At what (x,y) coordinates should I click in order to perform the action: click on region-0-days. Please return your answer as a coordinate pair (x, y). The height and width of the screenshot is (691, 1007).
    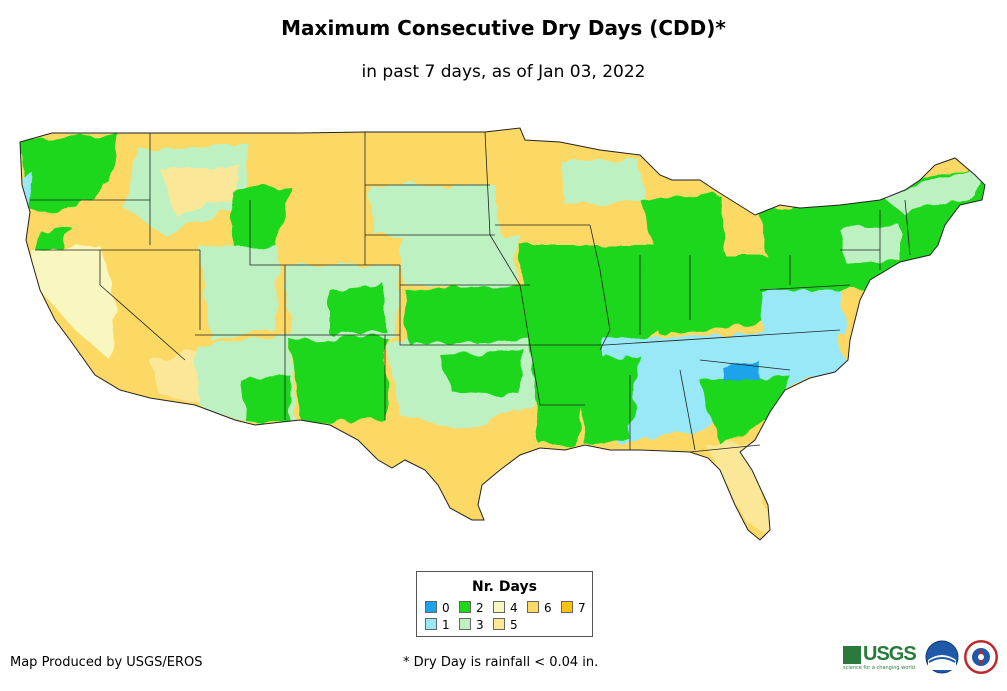
    Looking at the image, I should click on (740, 372).